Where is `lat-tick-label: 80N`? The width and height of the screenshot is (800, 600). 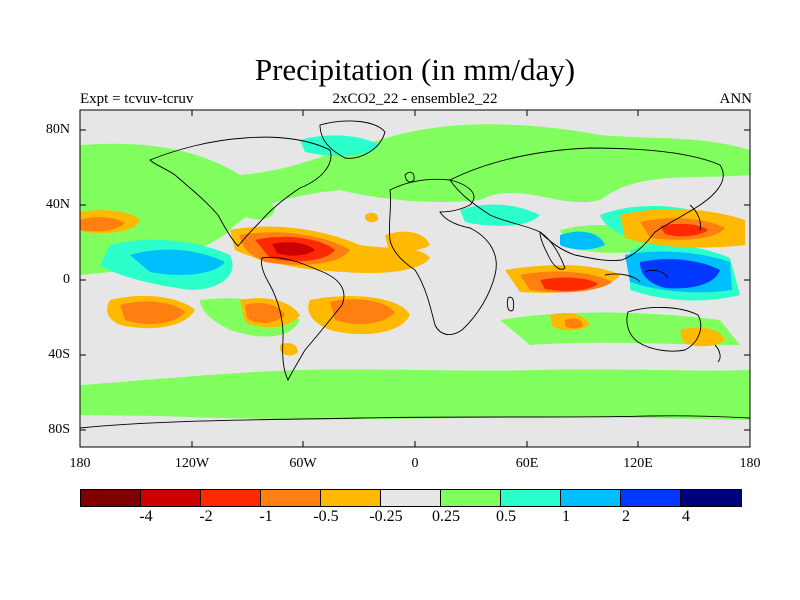 lat-tick-label: 80N is located at coordinates (57, 129).